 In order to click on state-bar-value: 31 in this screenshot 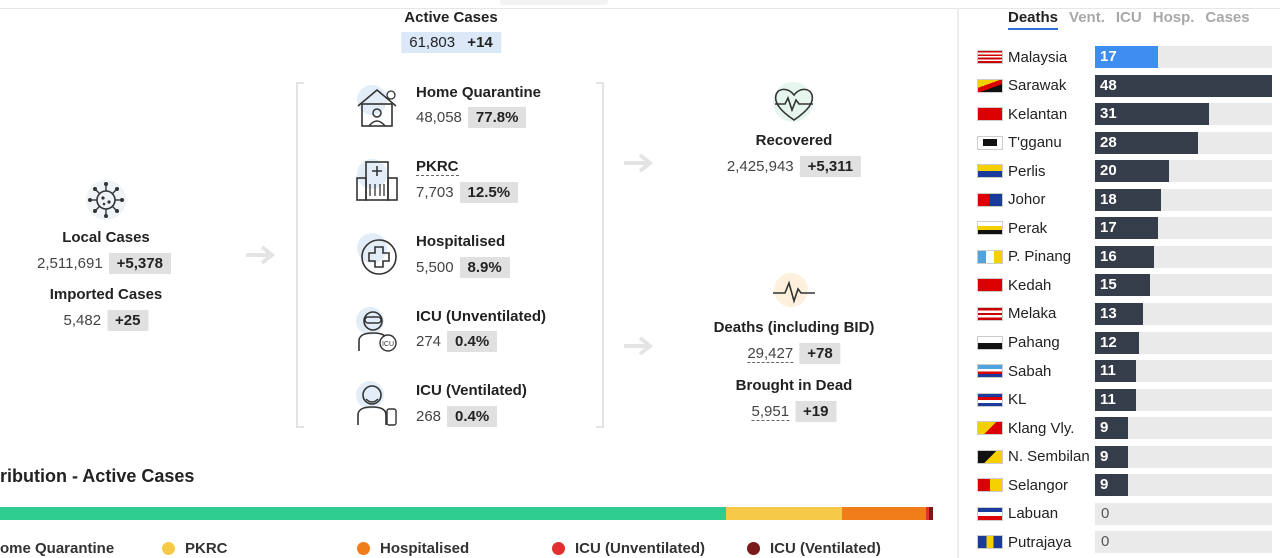, I will do `click(1108, 114)`.